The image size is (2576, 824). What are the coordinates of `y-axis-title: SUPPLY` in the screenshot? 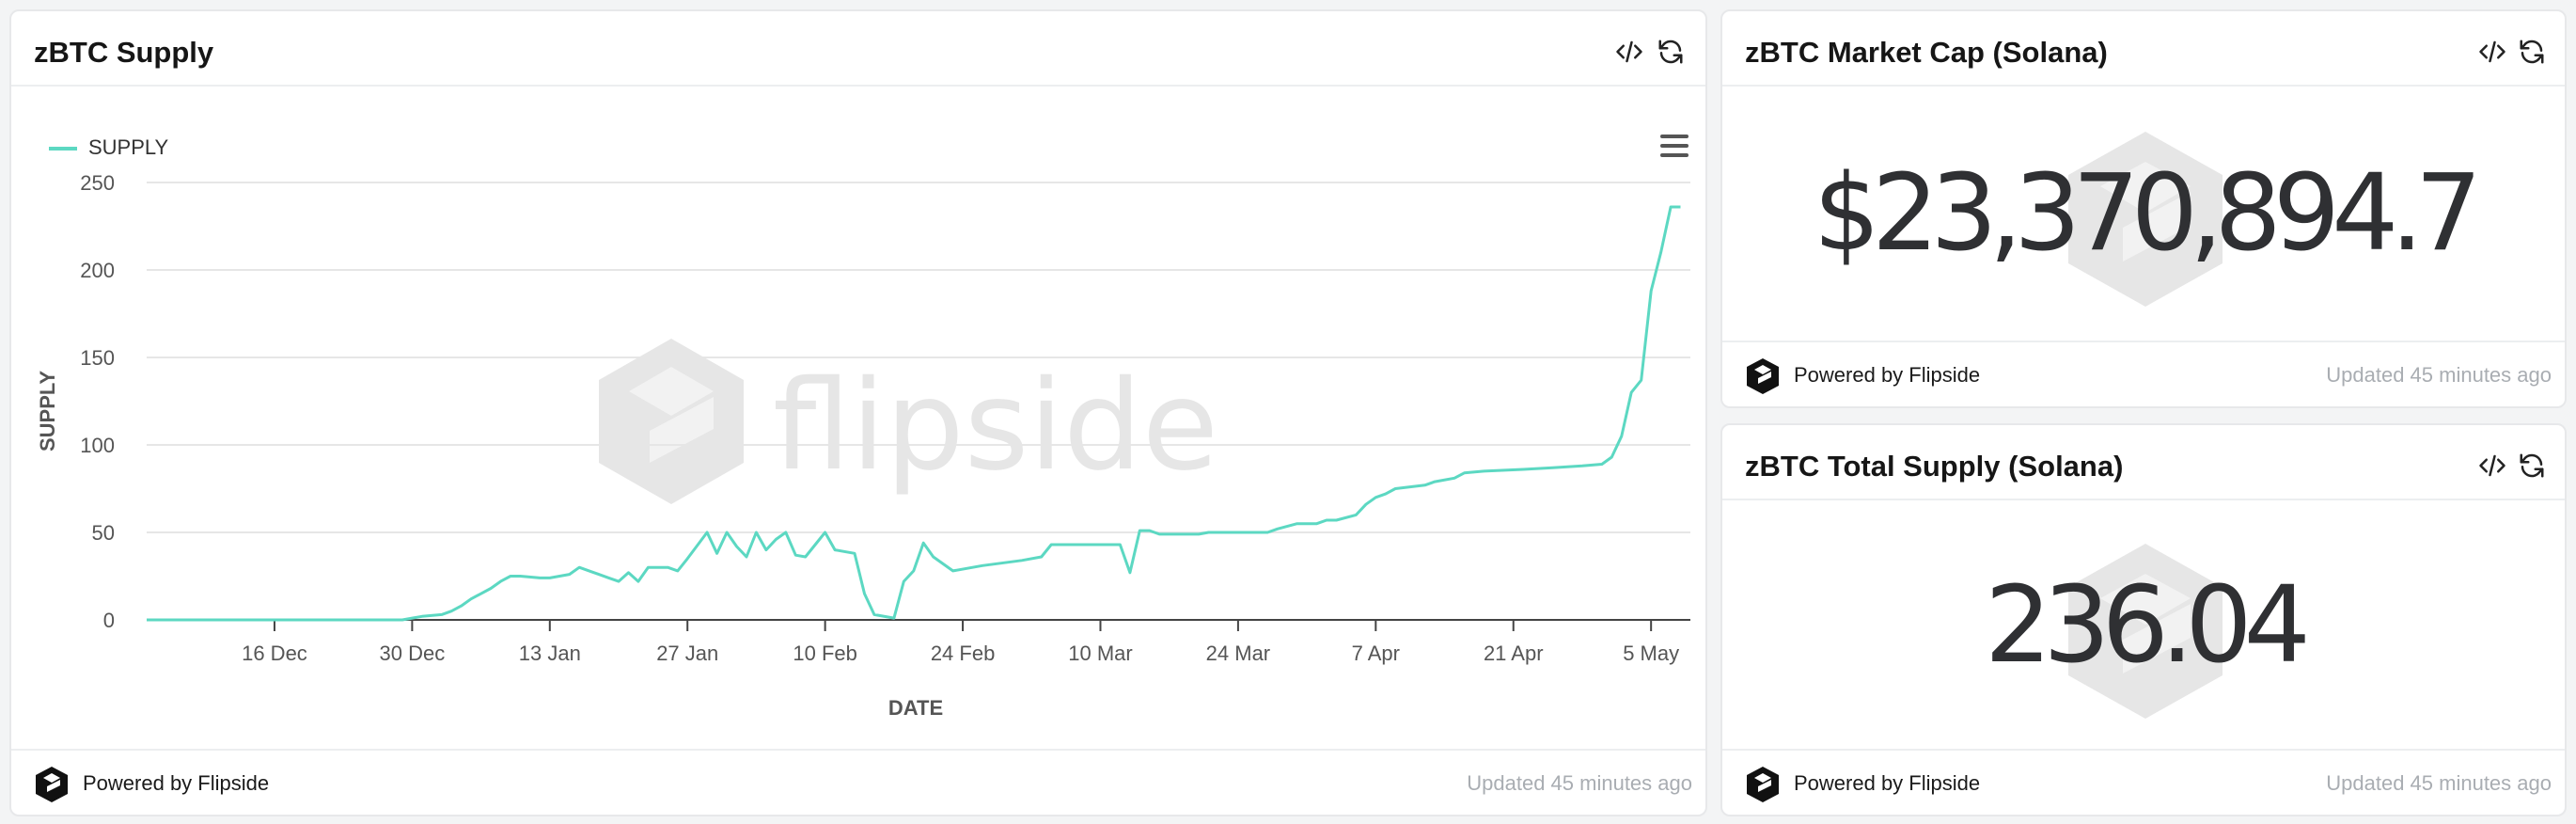 It's located at (48, 411).